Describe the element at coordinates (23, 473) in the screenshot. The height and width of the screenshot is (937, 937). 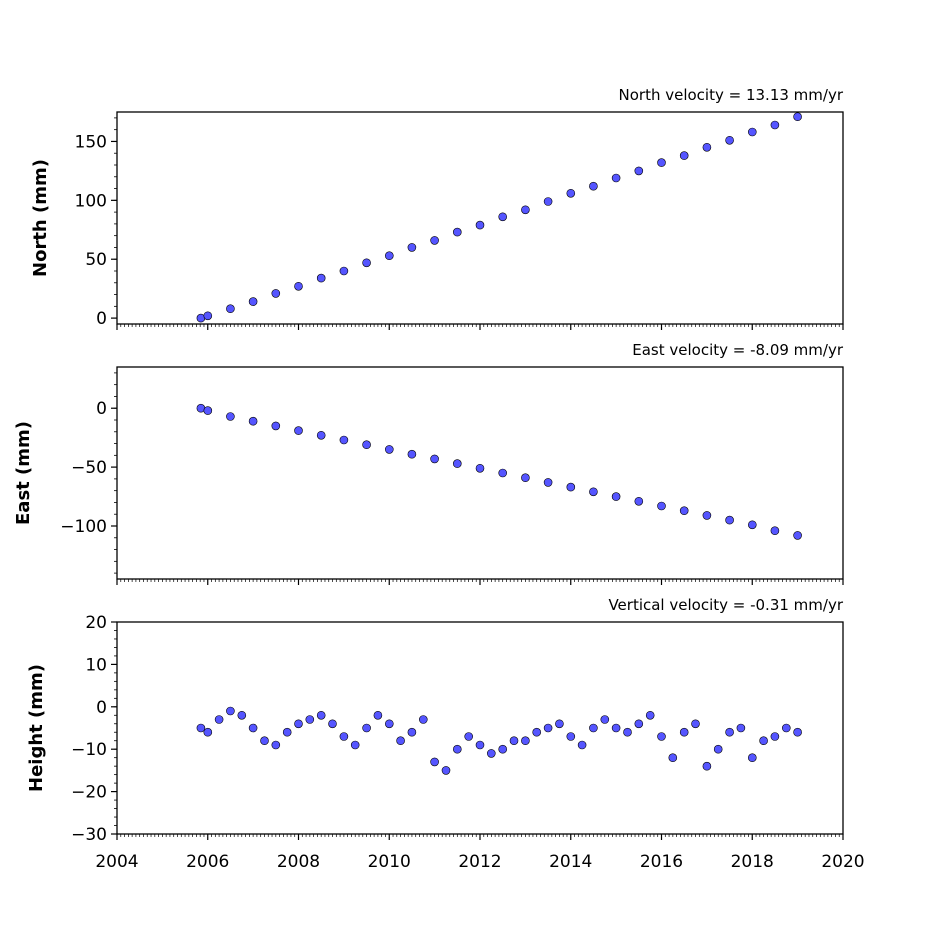
I see `east-y-axis-label: East (mm)` at that location.